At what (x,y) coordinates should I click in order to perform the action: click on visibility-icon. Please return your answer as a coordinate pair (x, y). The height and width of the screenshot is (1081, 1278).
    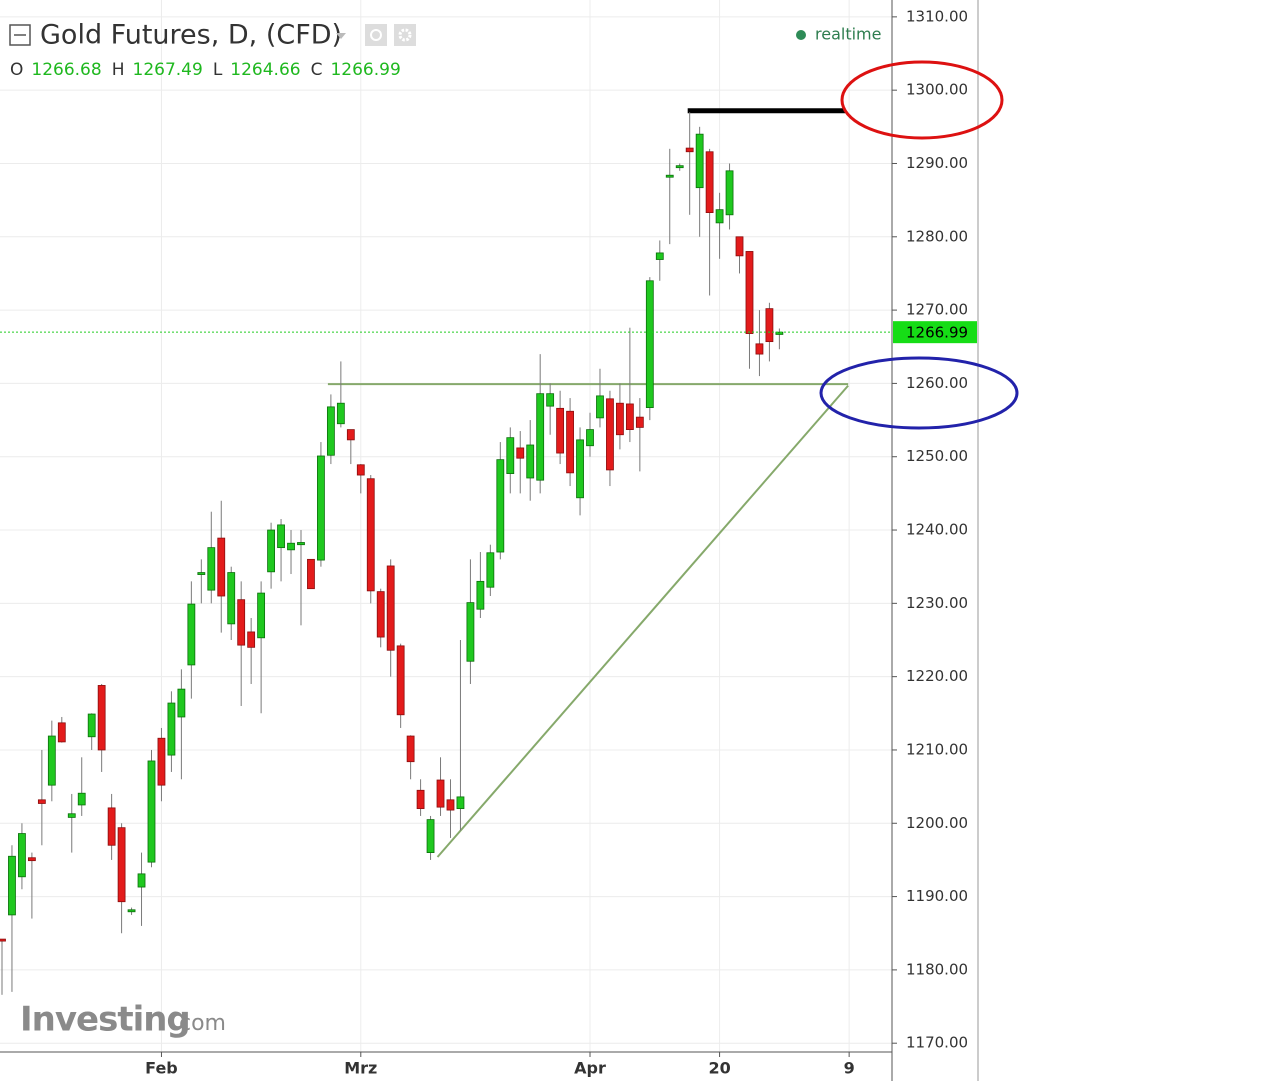
    Looking at the image, I should click on (376, 35).